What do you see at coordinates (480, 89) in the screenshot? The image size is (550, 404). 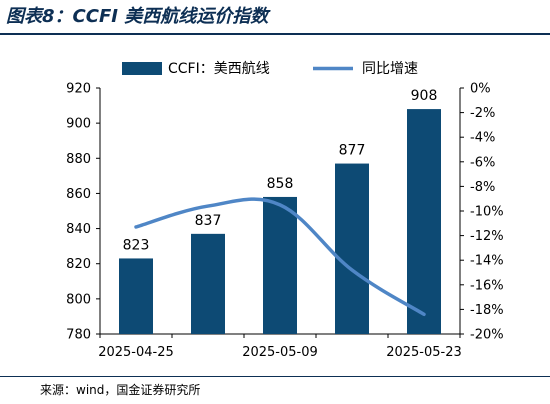 I see `right-axis-tick-label: 0%` at bounding box center [480, 89].